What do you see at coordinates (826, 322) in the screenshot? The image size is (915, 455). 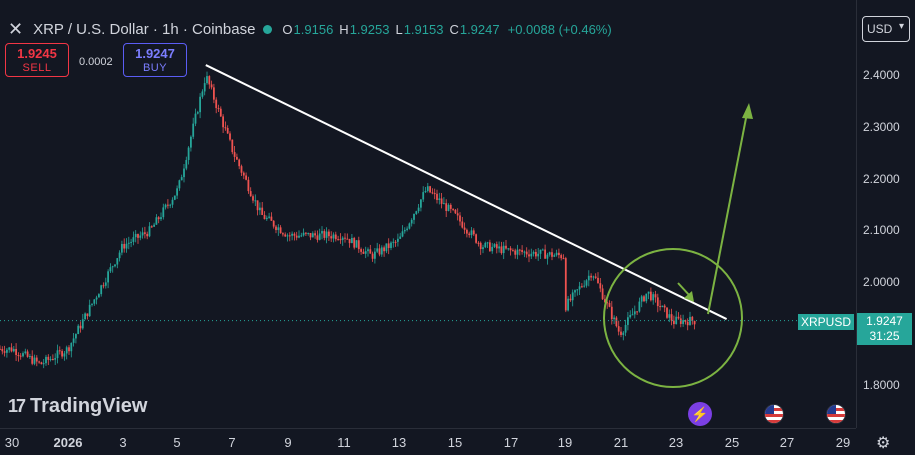 I see `symbol-price-tag: XRPUSD` at bounding box center [826, 322].